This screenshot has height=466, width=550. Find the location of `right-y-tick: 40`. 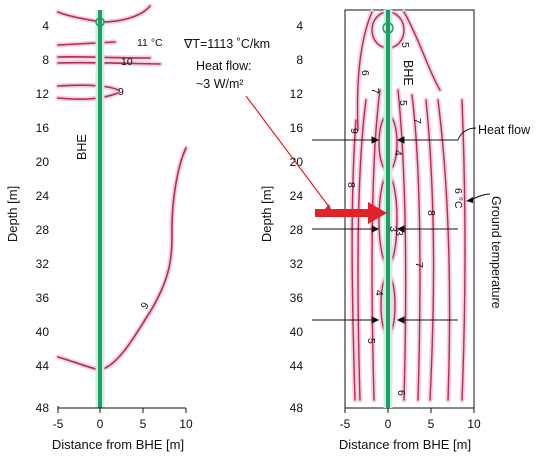

right-y-tick: 40 is located at coordinates (297, 332).